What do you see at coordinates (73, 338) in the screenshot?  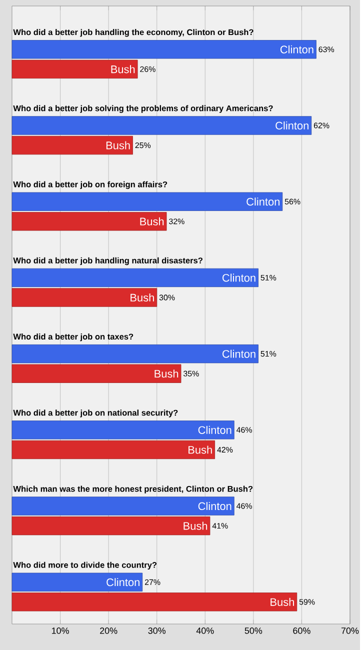 I see `y-tick-label: Who did a better job on taxes?` at bounding box center [73, 338].